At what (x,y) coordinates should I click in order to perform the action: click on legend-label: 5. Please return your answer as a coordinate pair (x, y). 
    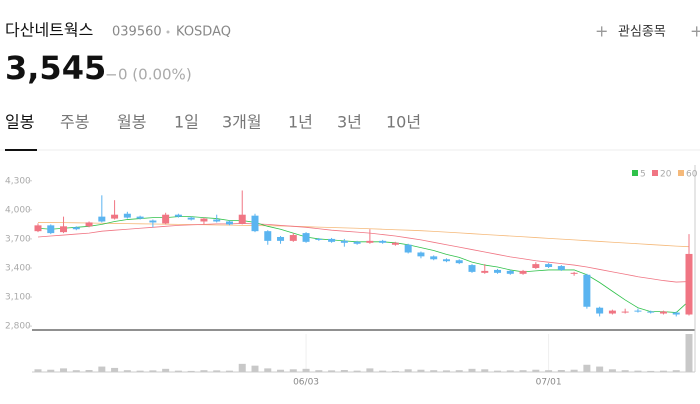
    Looking at the image, I should click on (643, 175).